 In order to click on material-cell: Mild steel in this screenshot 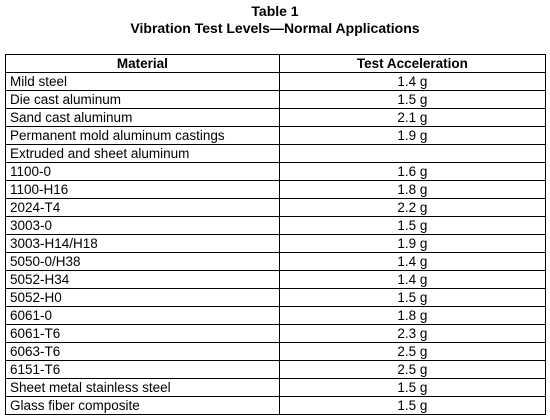, I will do `click(142, 81)`.